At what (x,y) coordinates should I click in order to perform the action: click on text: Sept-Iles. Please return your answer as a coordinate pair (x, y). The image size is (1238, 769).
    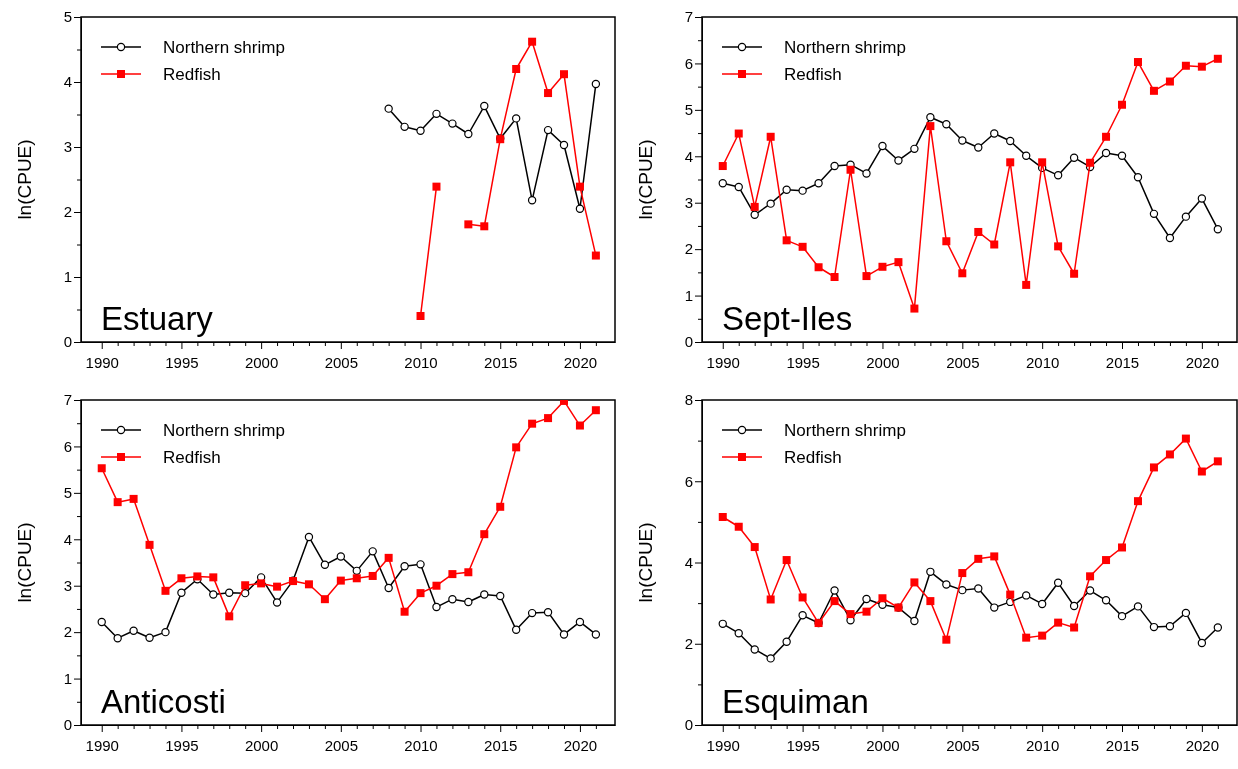
    Looking at the image, I should click on (787, 318).